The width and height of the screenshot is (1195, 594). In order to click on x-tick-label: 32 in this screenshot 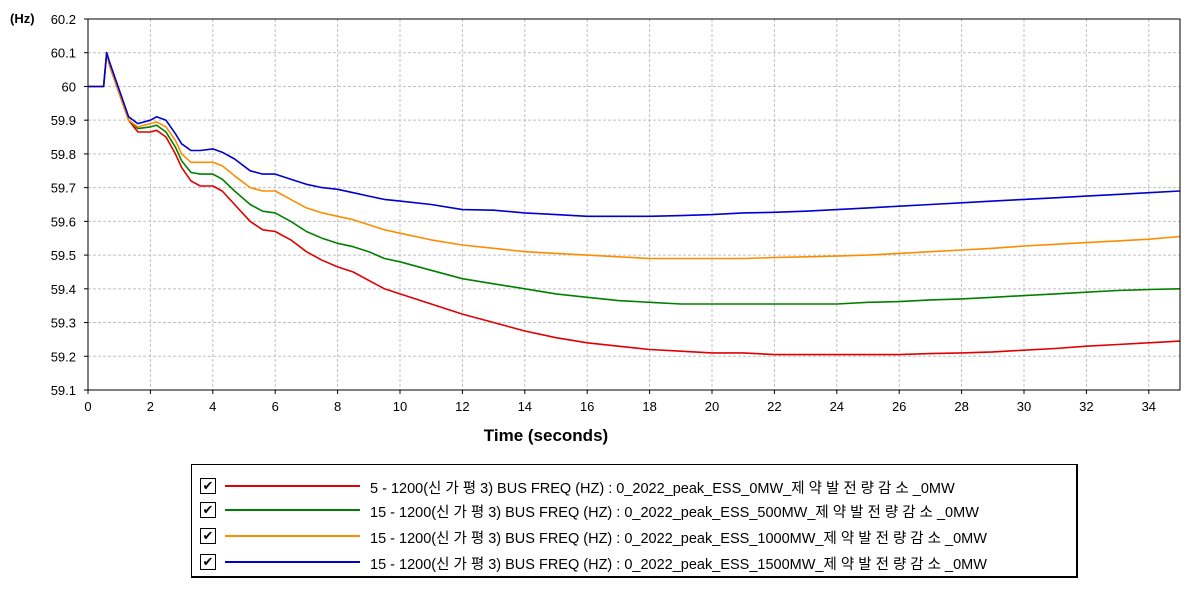, I will do `click(1086, 406)`.